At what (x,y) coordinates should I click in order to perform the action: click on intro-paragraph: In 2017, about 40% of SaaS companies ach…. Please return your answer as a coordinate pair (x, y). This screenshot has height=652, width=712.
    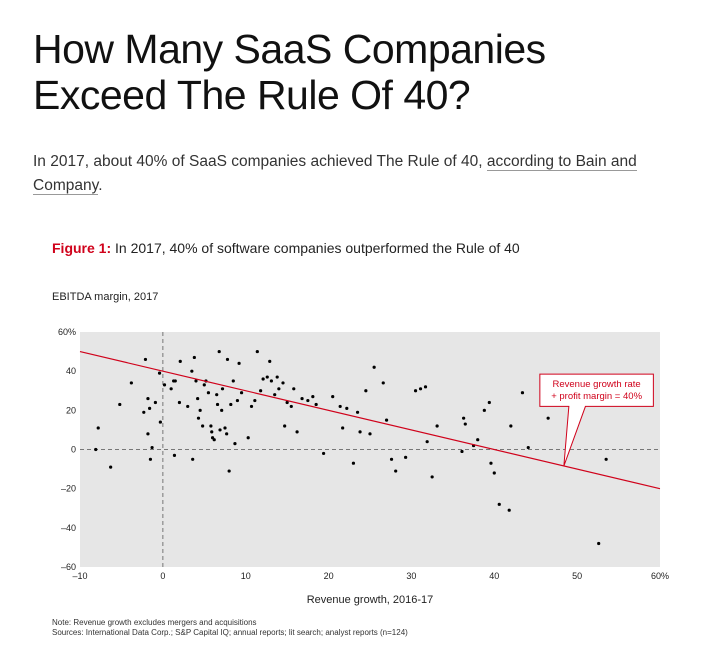
    Looking at the image, I should click on (363, 174).